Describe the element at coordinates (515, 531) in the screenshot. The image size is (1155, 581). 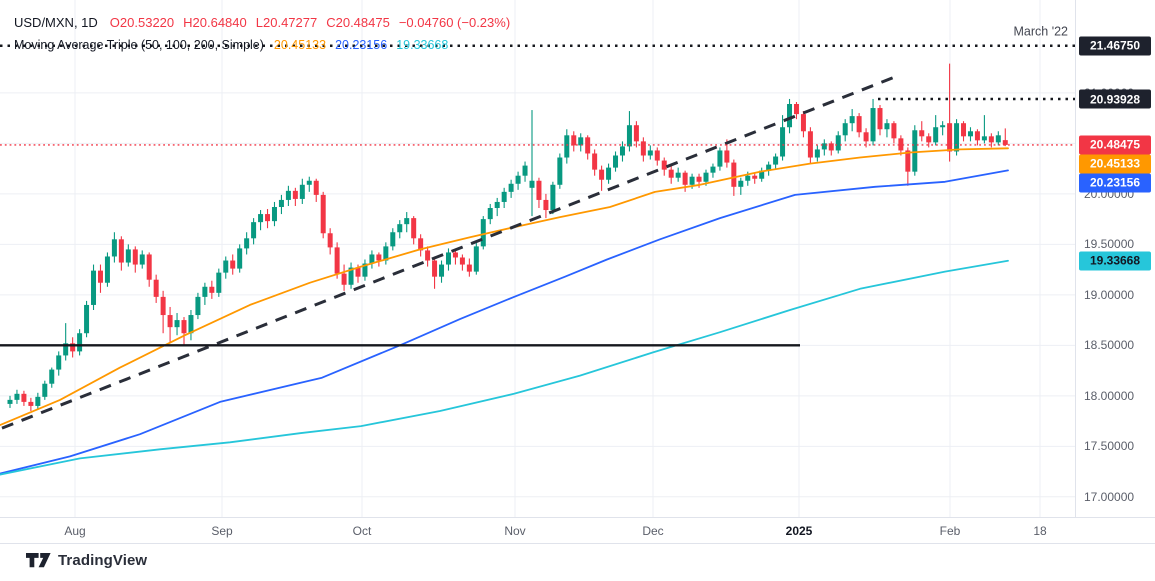
I see `time-tick-label-nov: Nov` at that location.